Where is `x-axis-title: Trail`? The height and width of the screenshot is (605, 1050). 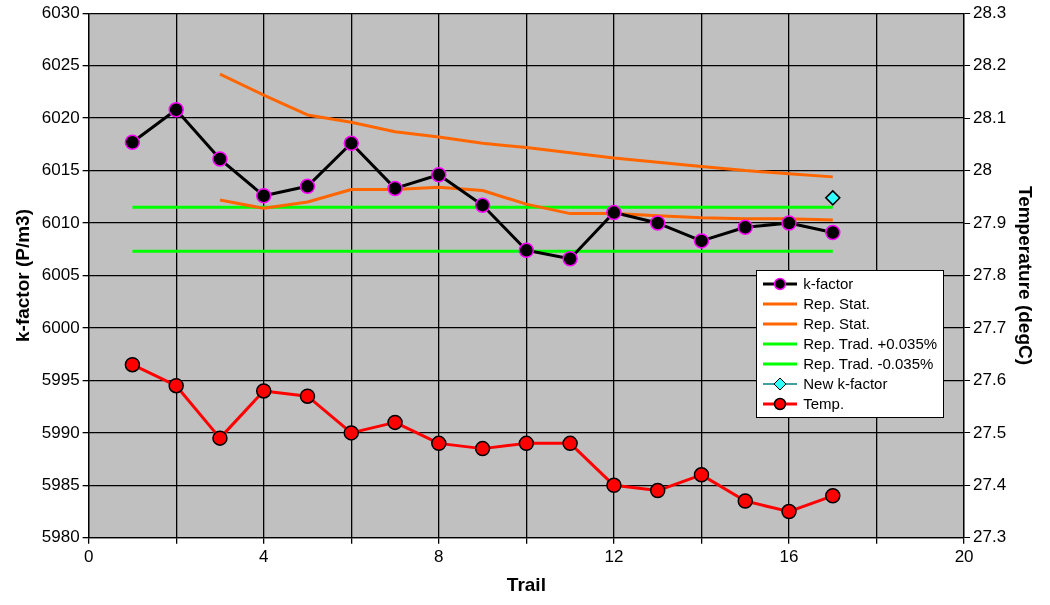
x-axis-title: Trail is located at coordinates (526, 584).